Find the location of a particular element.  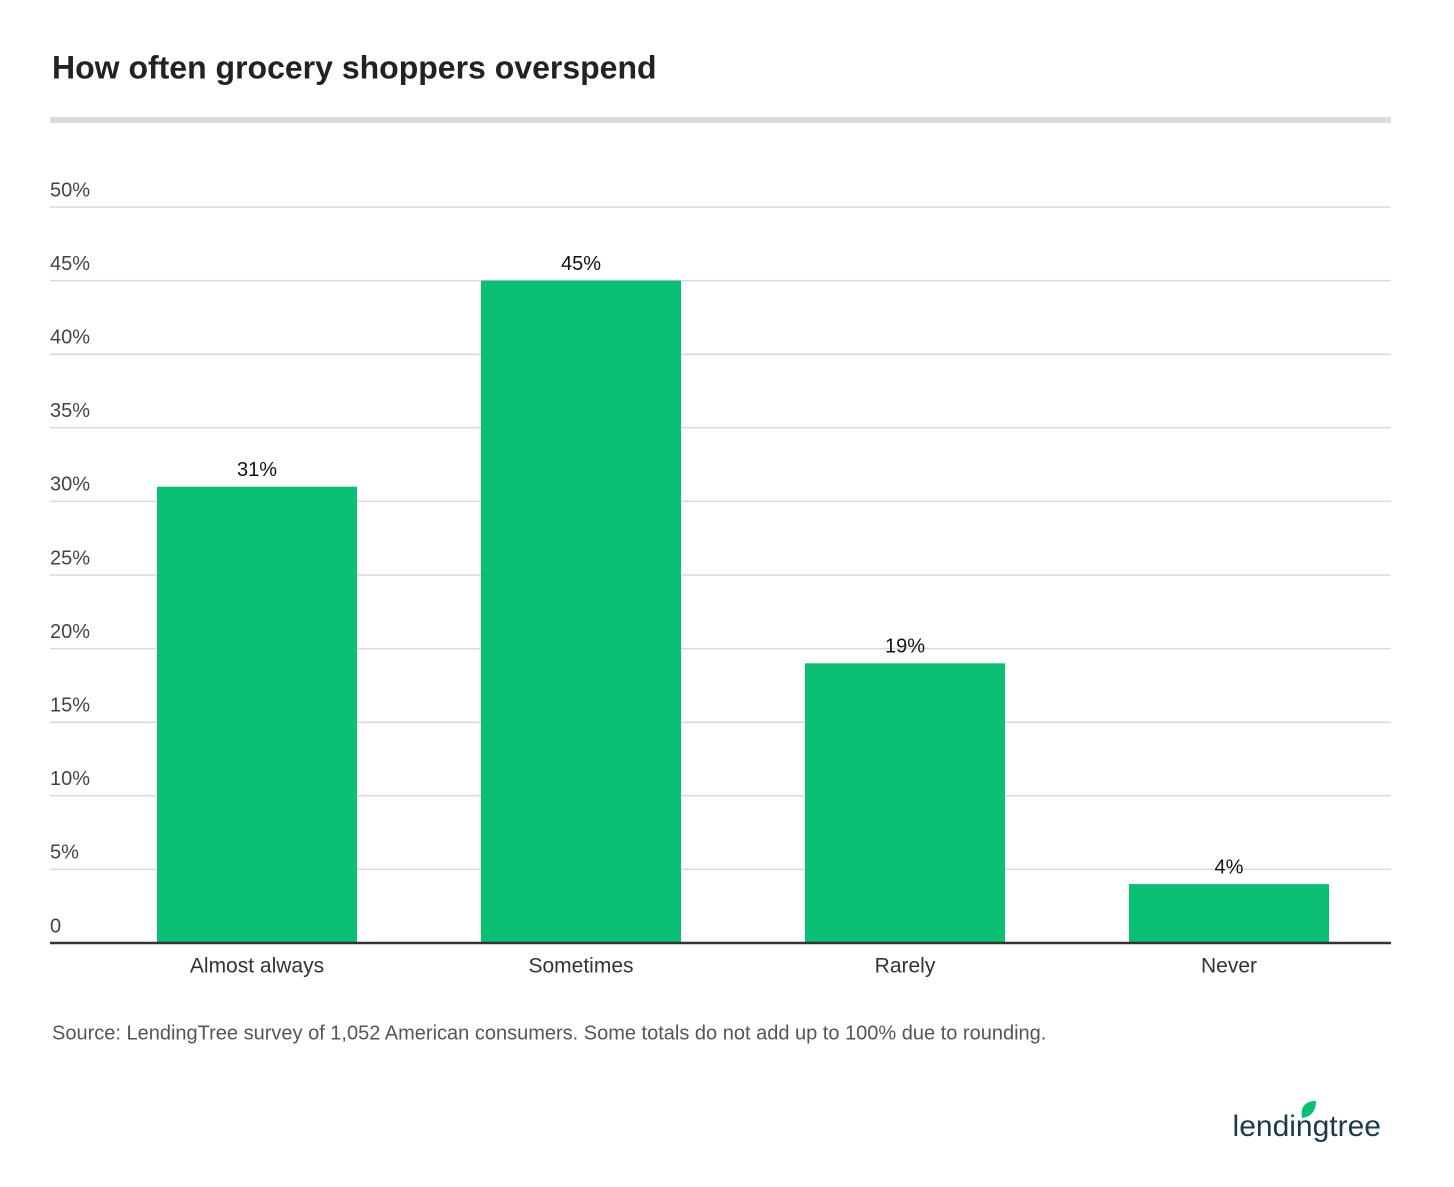

value-label: 45% is located at coordinates (581, 264).